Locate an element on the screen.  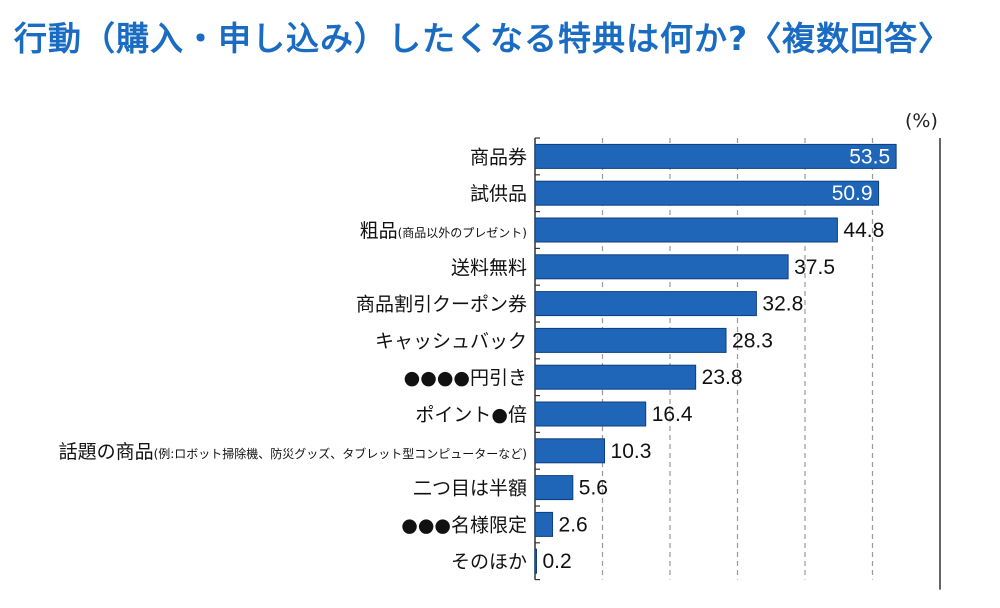
bar-value-label: 23.8 is located at coordinates (722, 377).